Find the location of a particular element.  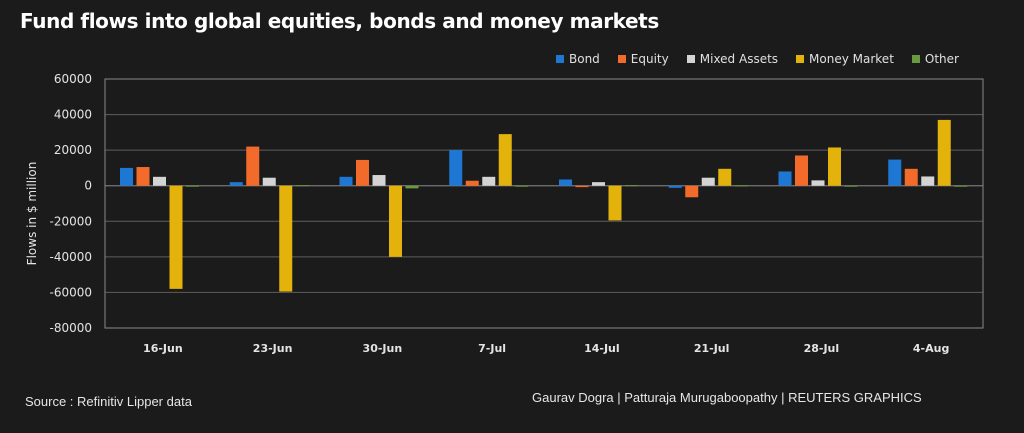

y-tick-label: -80000 is located at coordinates (70, 328).